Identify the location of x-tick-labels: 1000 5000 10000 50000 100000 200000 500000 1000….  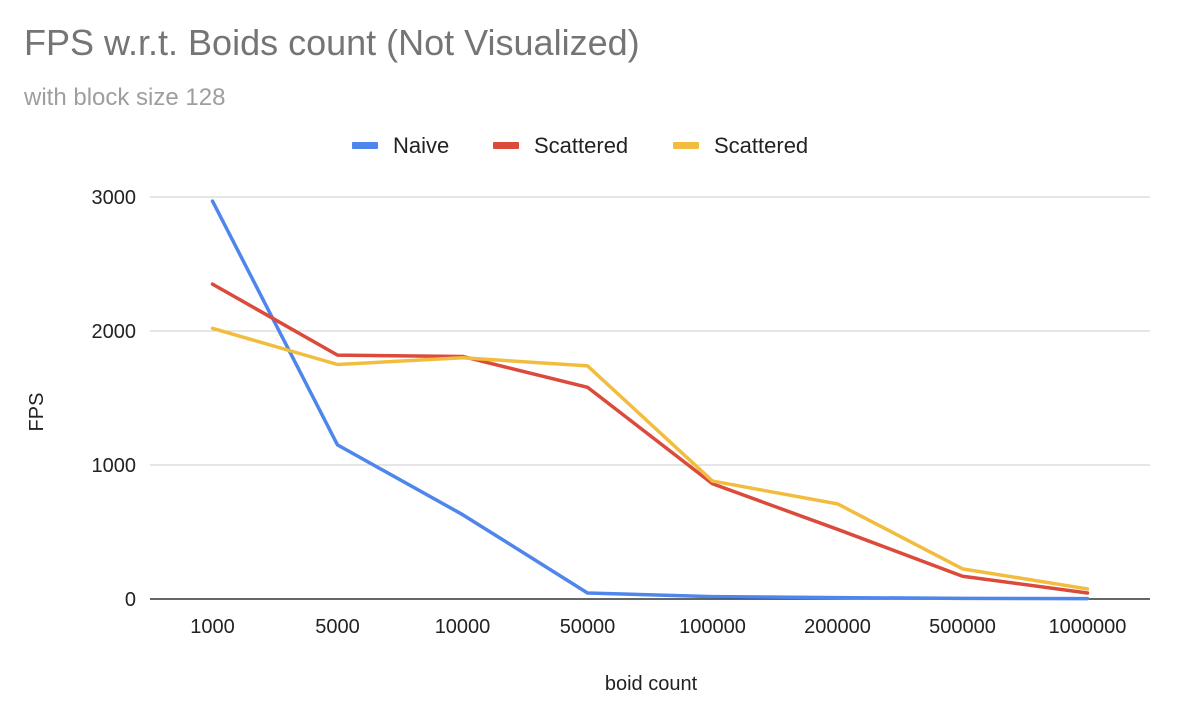
(658, 627).